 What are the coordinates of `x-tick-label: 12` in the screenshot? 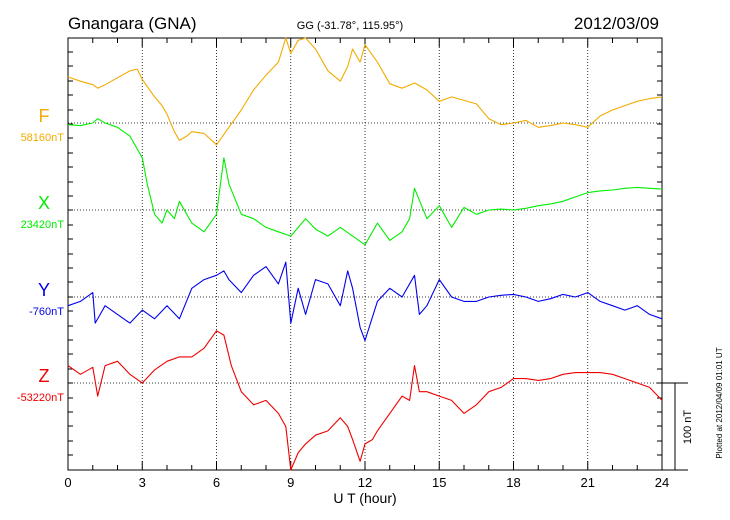 It's located at (365, 482).